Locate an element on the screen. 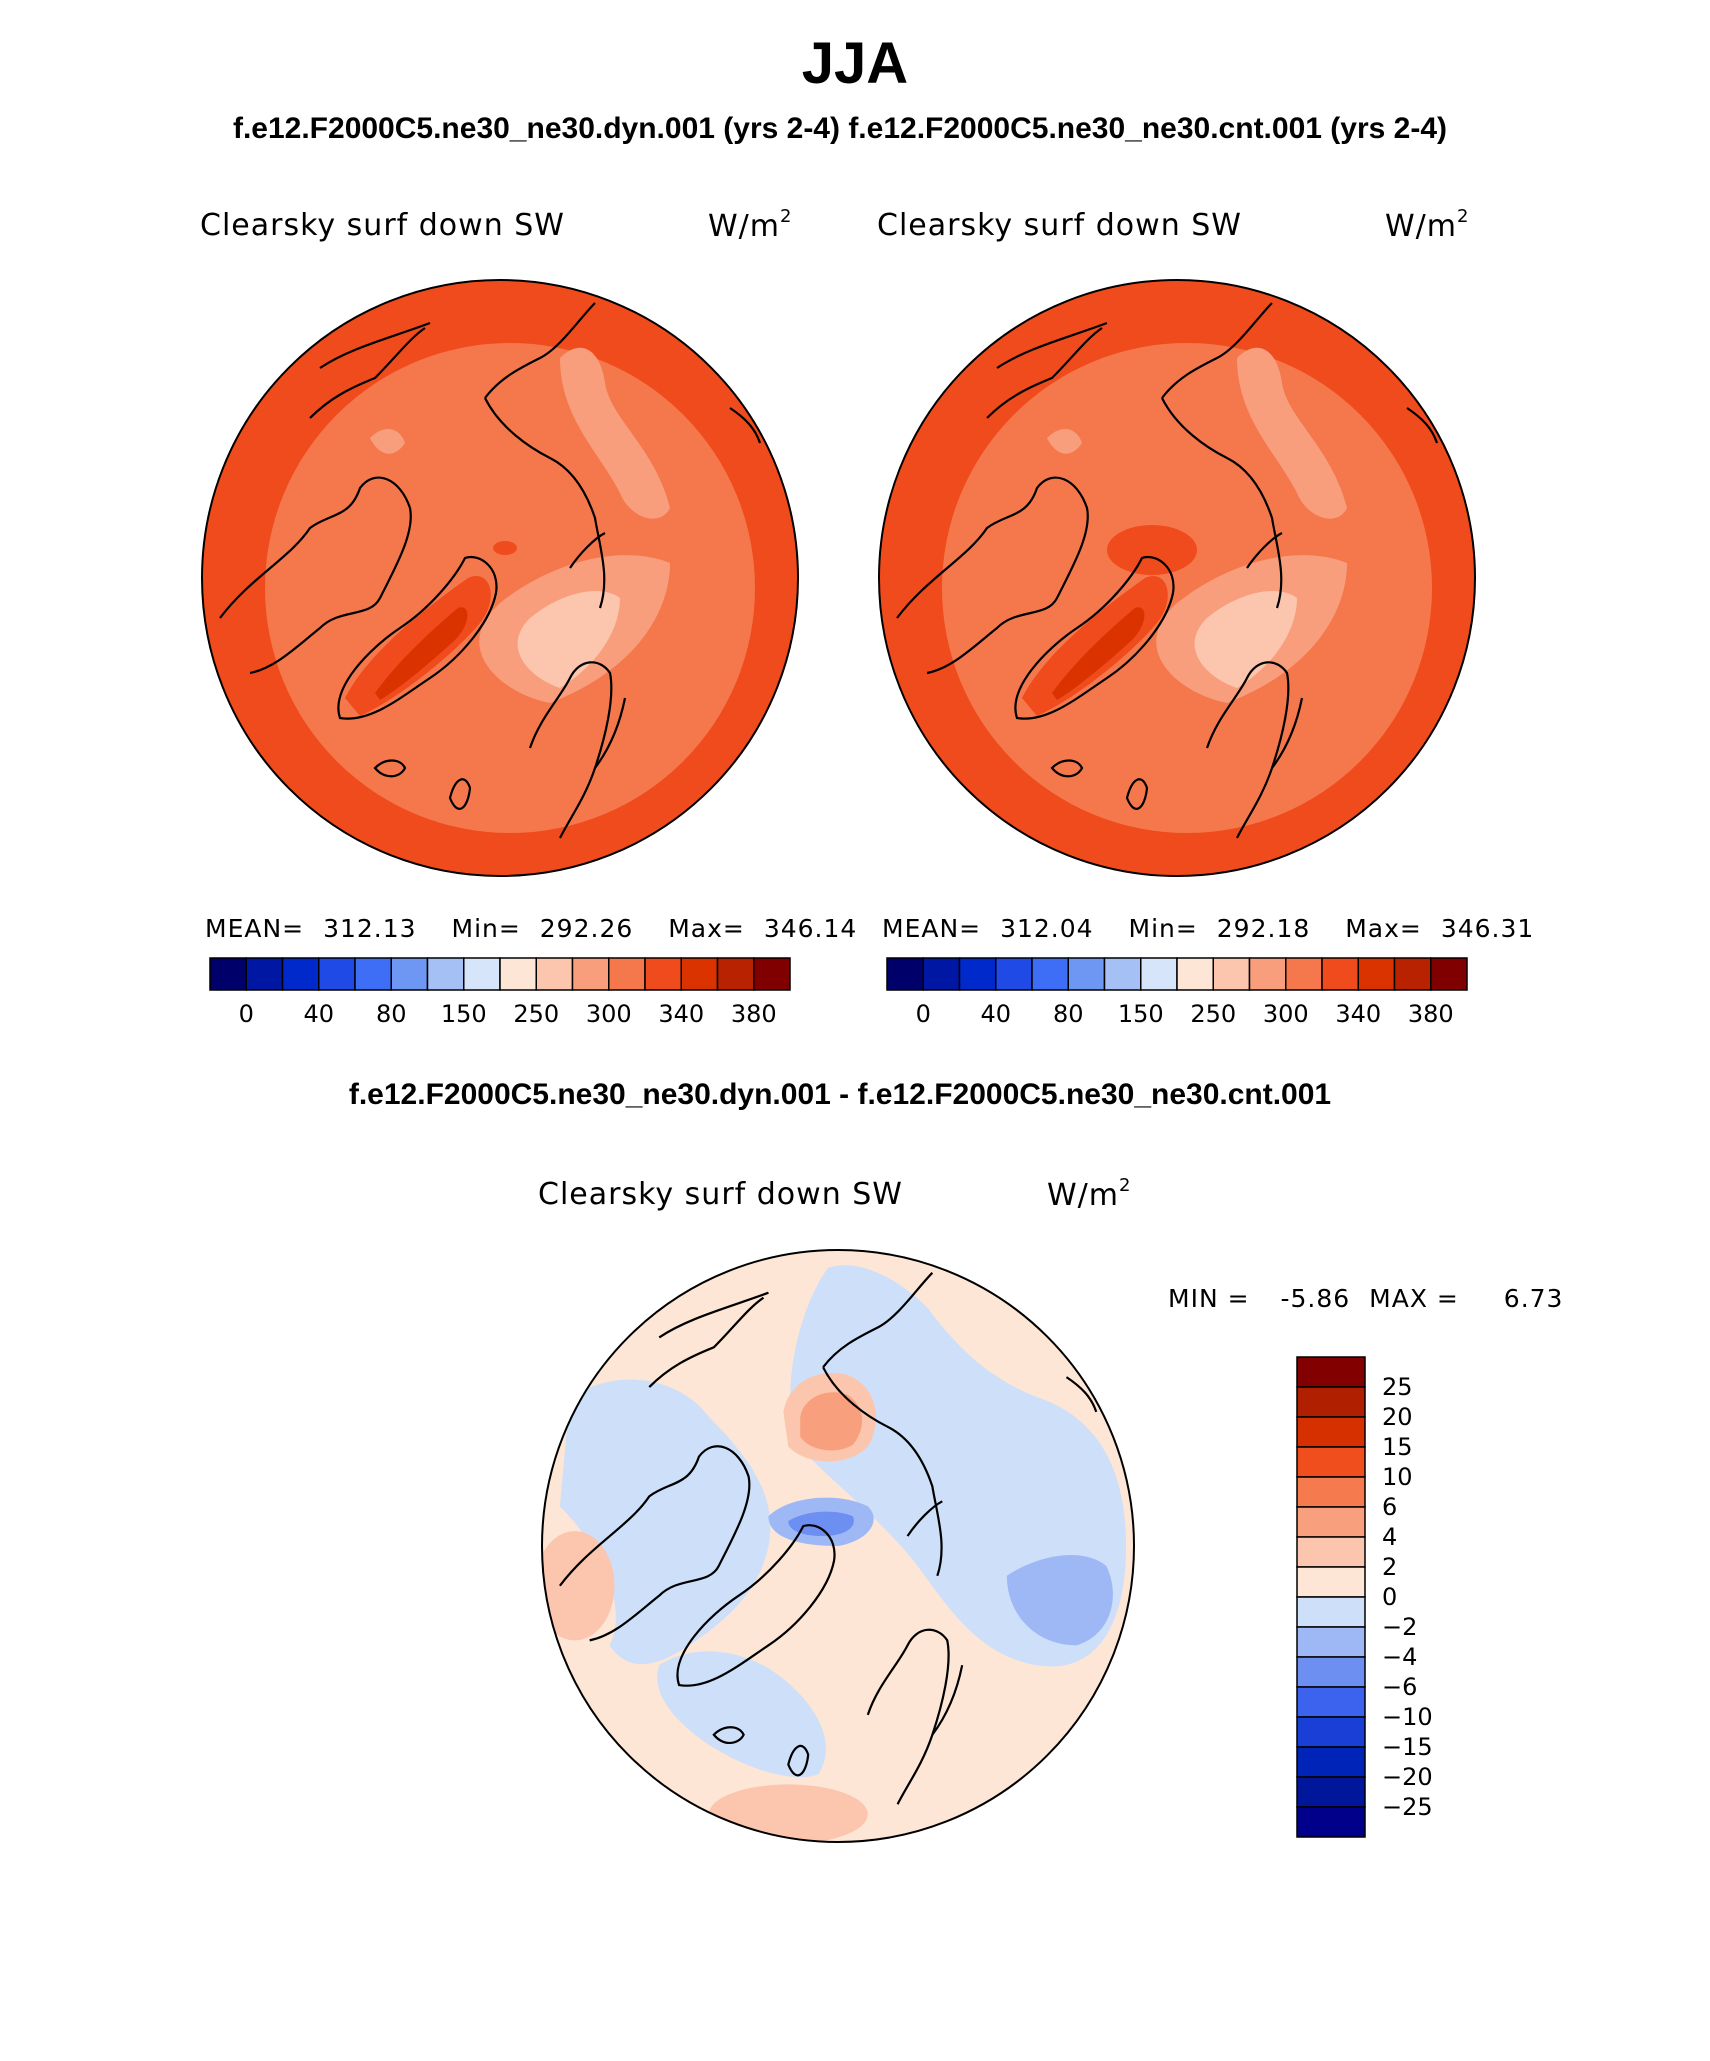  colorbar-tick-label: 380 is located at coordinates (1430, 1014).